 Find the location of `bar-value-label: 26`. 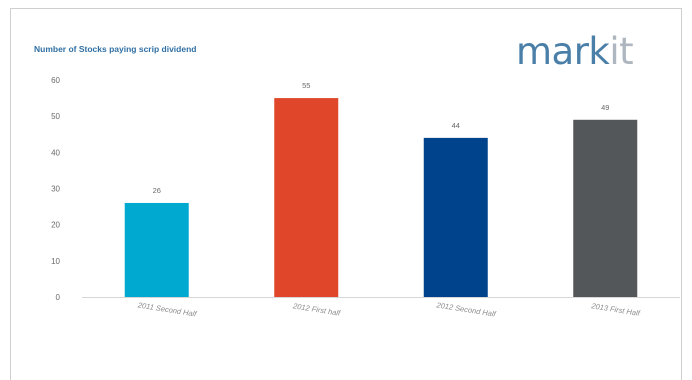

bar-value-label: 26 is located at coordinates (157, 190).